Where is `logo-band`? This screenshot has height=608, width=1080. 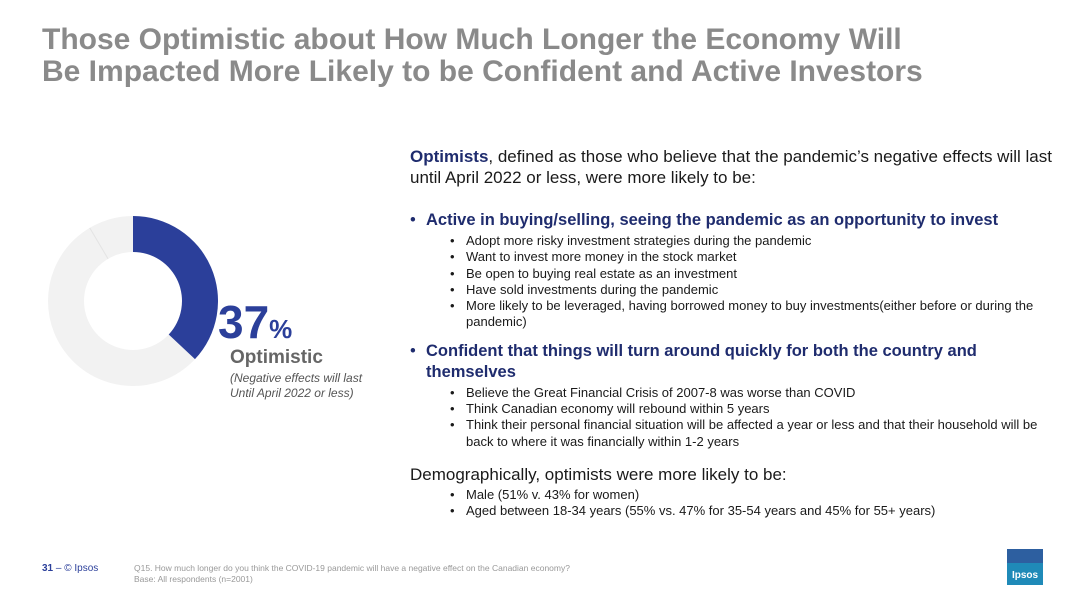
logo-band is located at coordinates (1025, 556).